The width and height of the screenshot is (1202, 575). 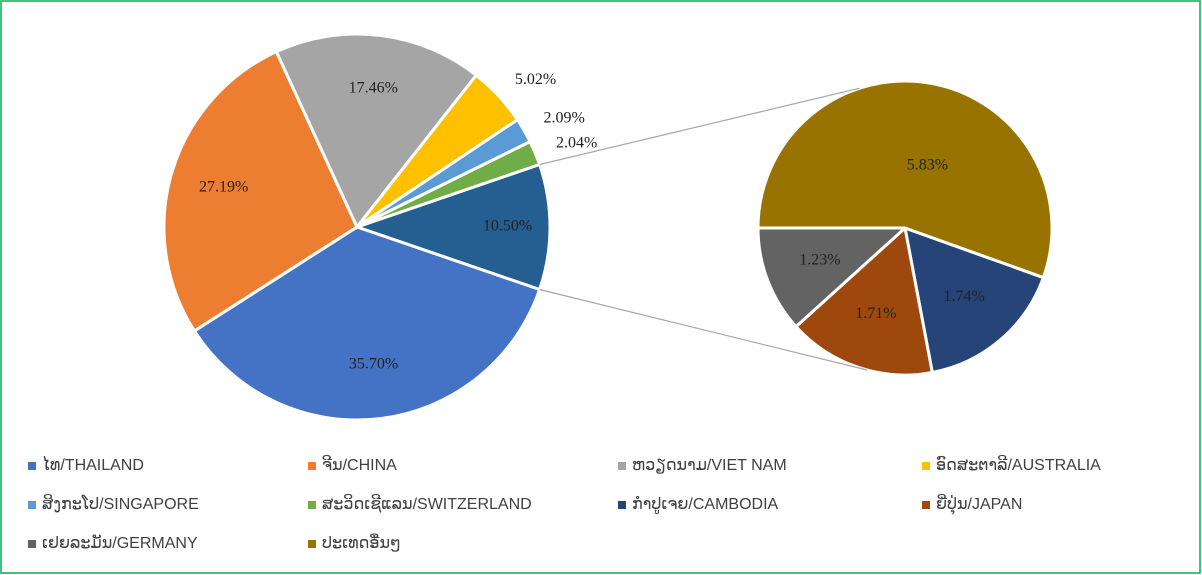 What do you see at coordinates (361, 542) in the screenshot?
I see `legend-label: ປະເທດອື່ນໆ` at bounding box center [361, 542].